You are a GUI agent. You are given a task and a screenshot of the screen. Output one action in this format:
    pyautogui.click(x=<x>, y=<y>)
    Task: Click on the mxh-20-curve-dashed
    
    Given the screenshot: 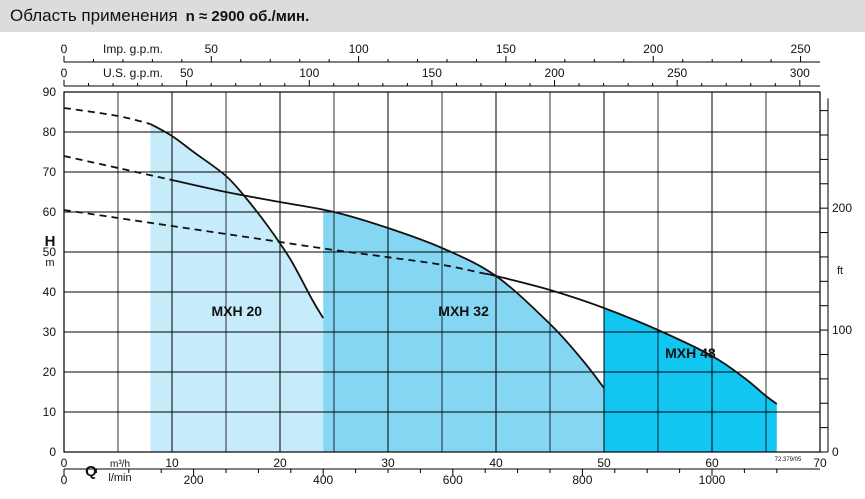 What is the action you would take?
    pyautogui.click(x=107, y=116)
    